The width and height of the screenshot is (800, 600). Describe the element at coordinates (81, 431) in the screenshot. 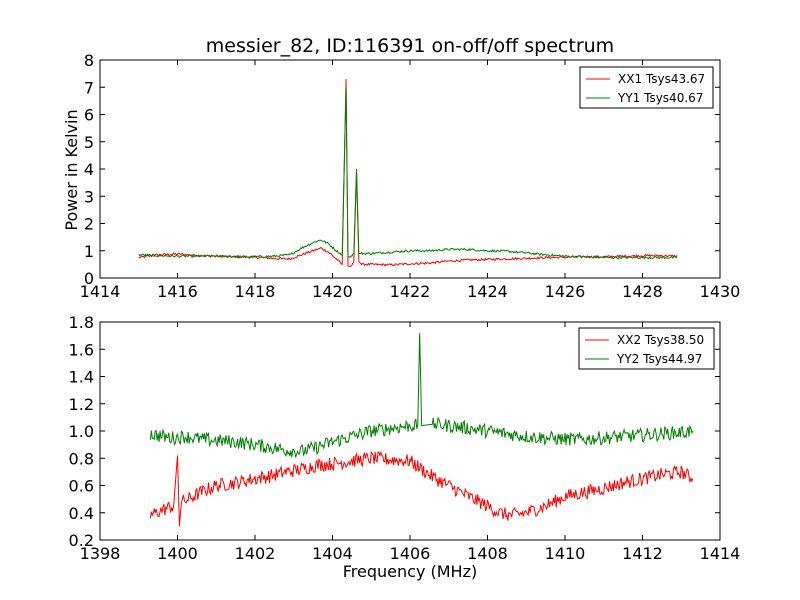

I see `y-tick-label: 1.0` at that location.